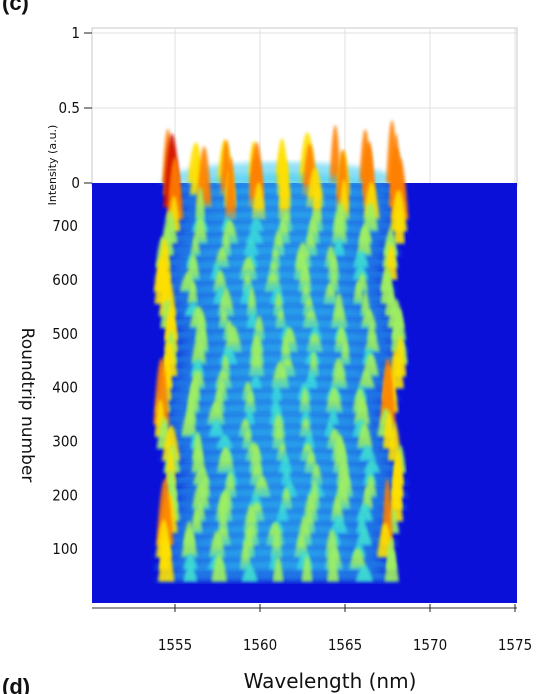 The height and width of the screenshot is (694, 541). Describe the element at coordinates (75, 33) in the screenshot. I see `z-tick-label: 1` at that location.